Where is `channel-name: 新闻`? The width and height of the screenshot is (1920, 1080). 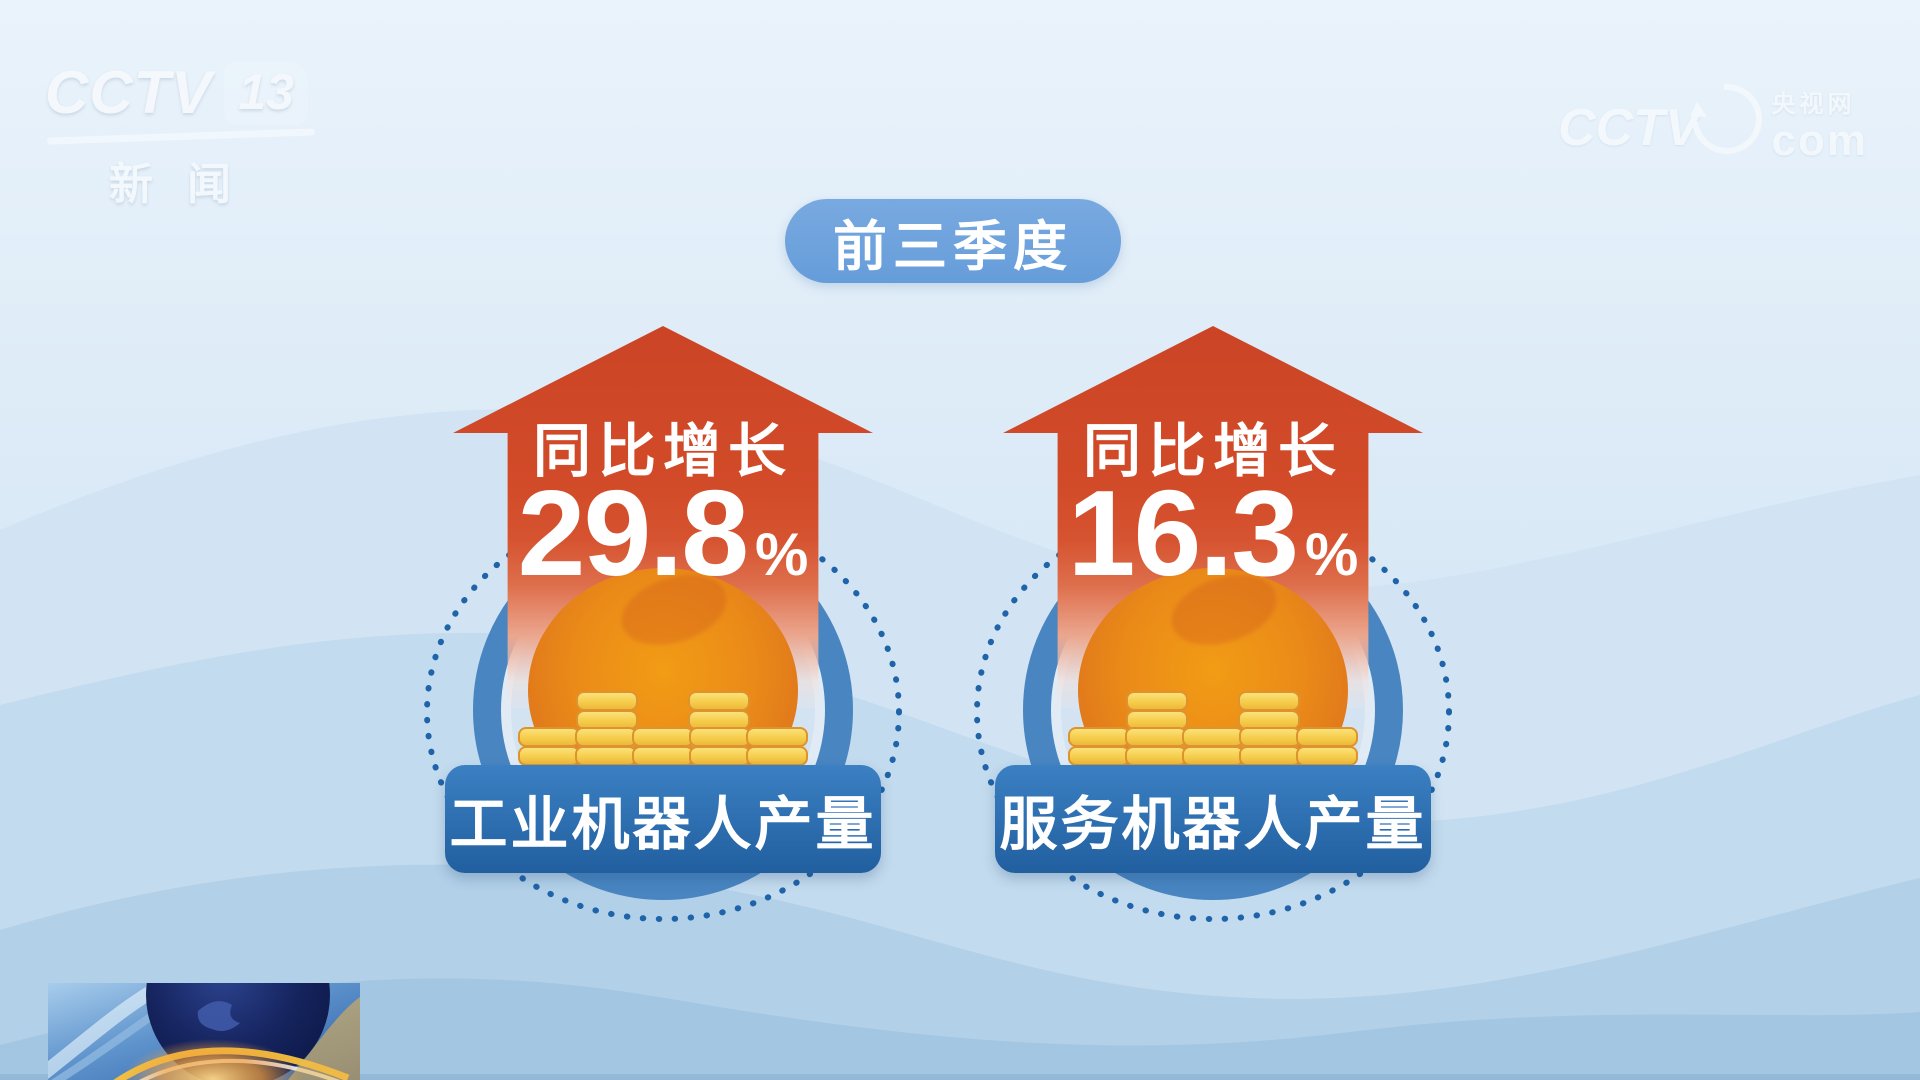
channel-name: 新闻 is located at coordinates (187, 184).